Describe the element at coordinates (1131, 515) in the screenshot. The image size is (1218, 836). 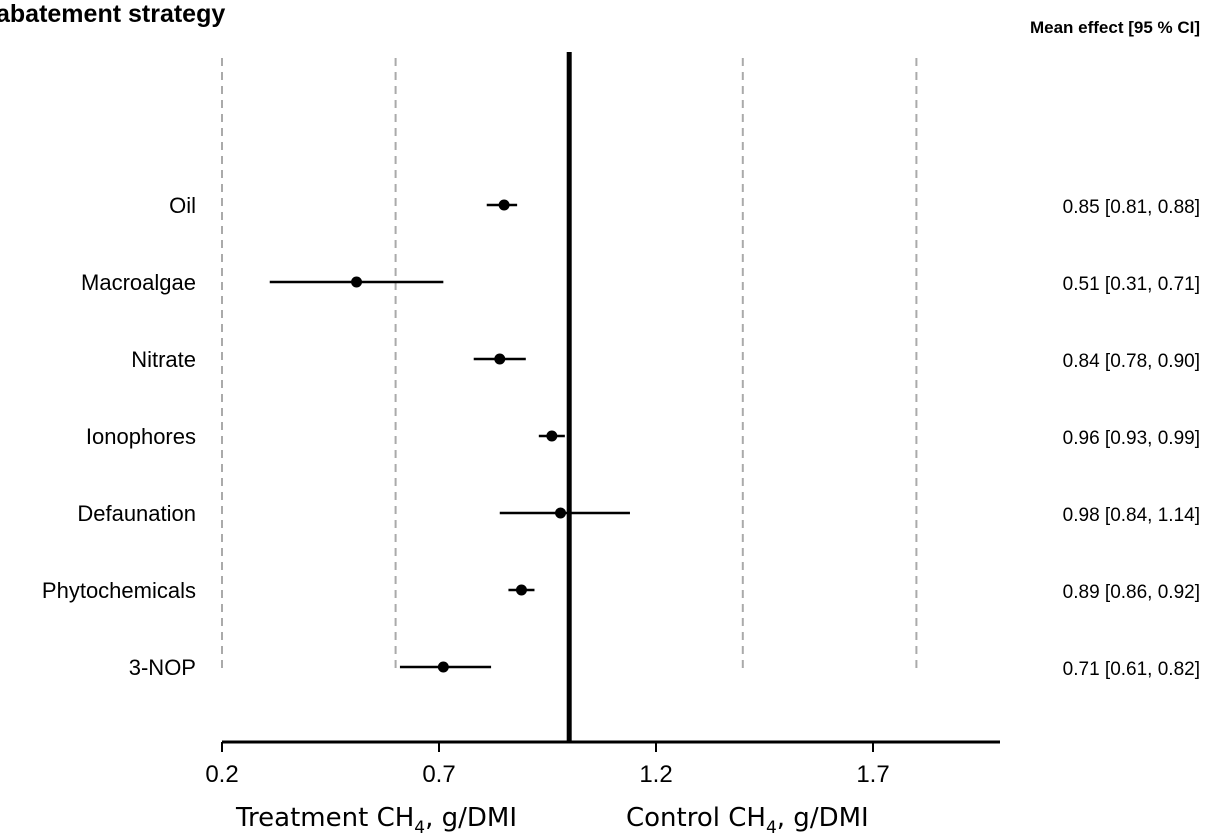
I see `effect-label: 0.98 [0.84, 1.14]` at that location.